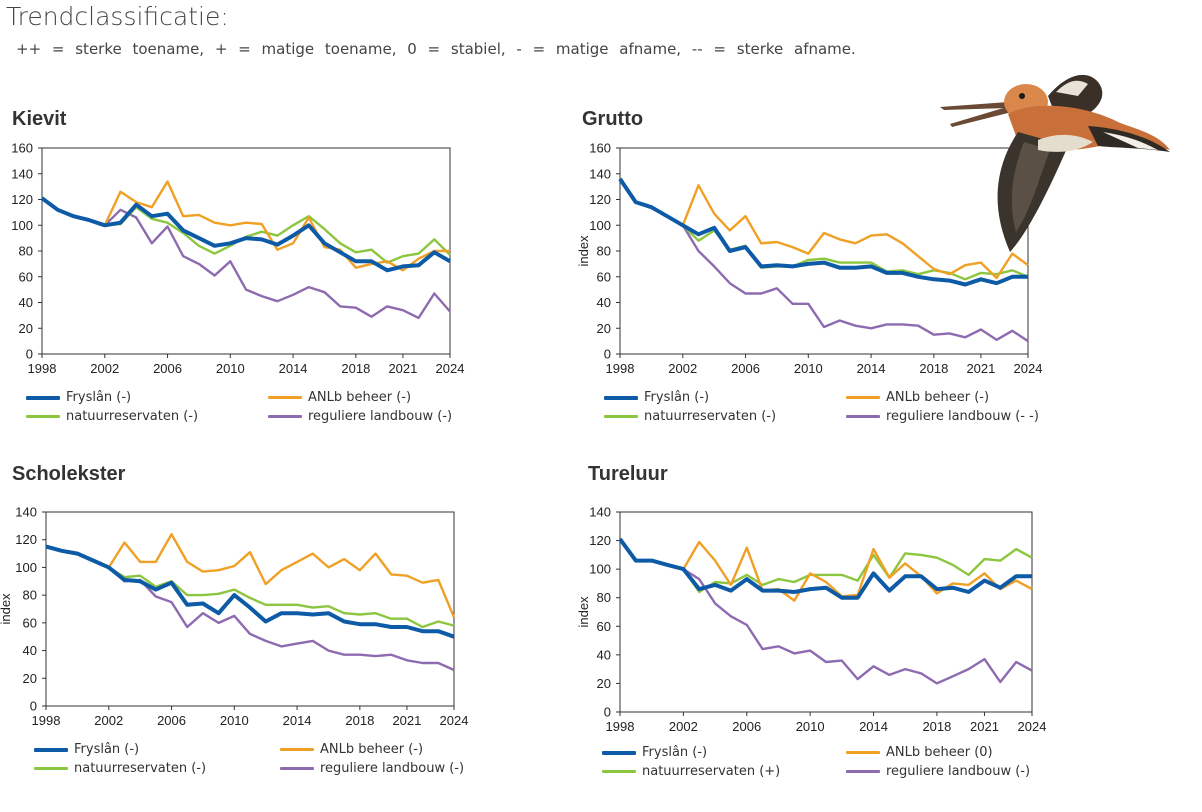 The height and width of the screenshot is (812, 1202). I want to click on legend-item-natuur: natuurreservaten (-), so click(120, 768).